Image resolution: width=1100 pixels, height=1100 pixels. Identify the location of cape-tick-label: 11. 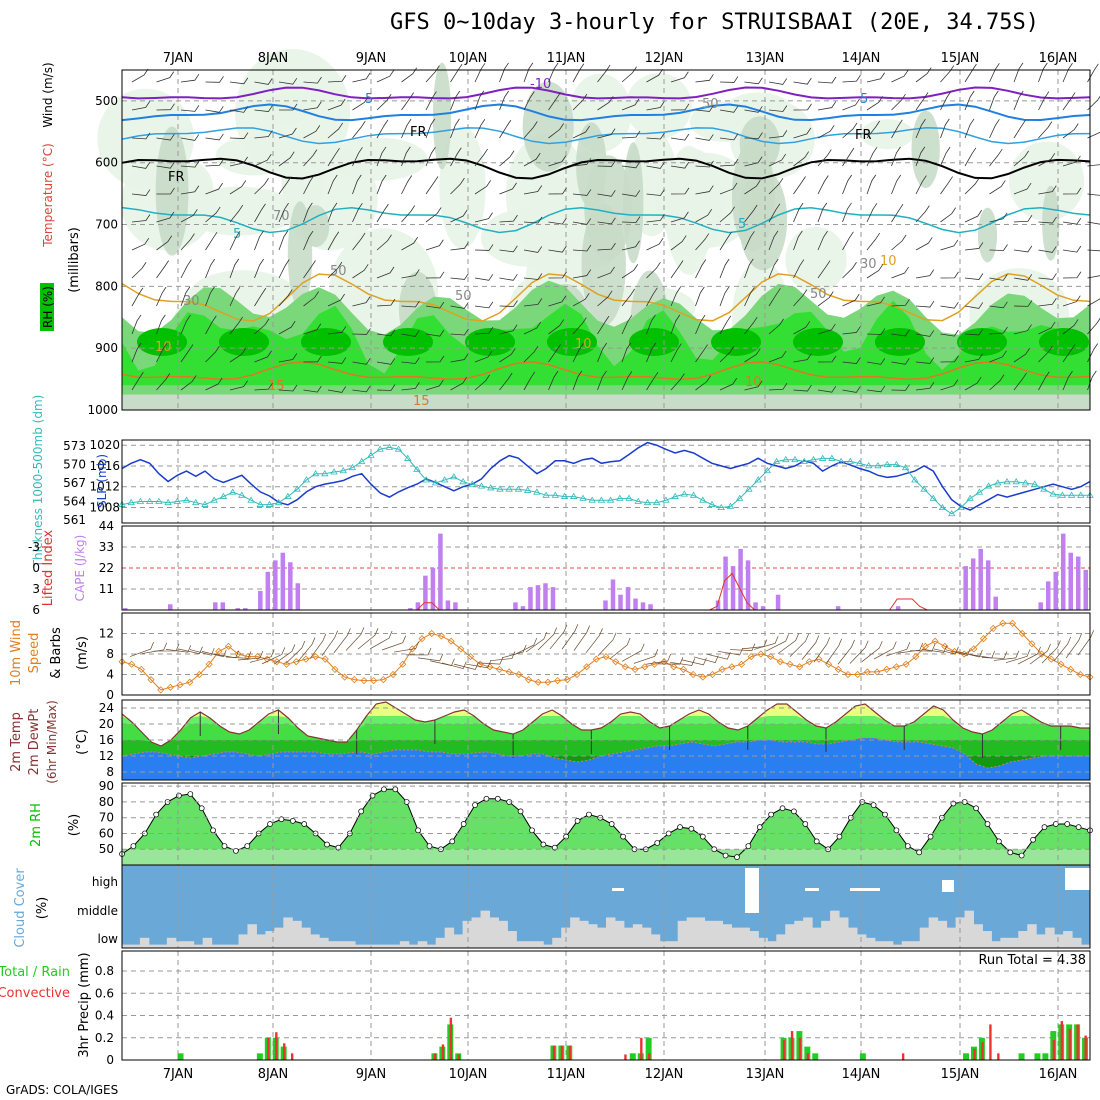
(106, 589).